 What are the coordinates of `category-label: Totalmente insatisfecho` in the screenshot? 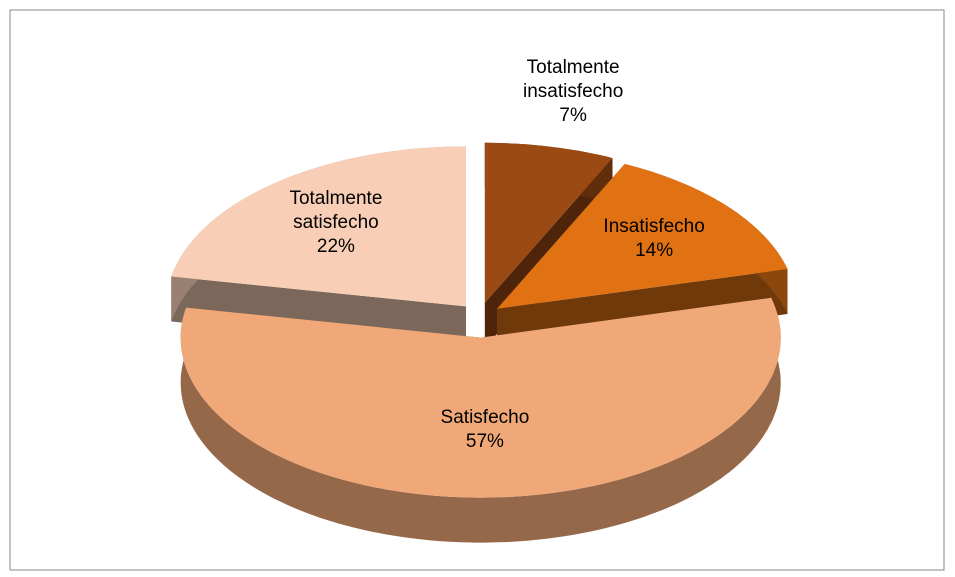 It's located at (573, 80).